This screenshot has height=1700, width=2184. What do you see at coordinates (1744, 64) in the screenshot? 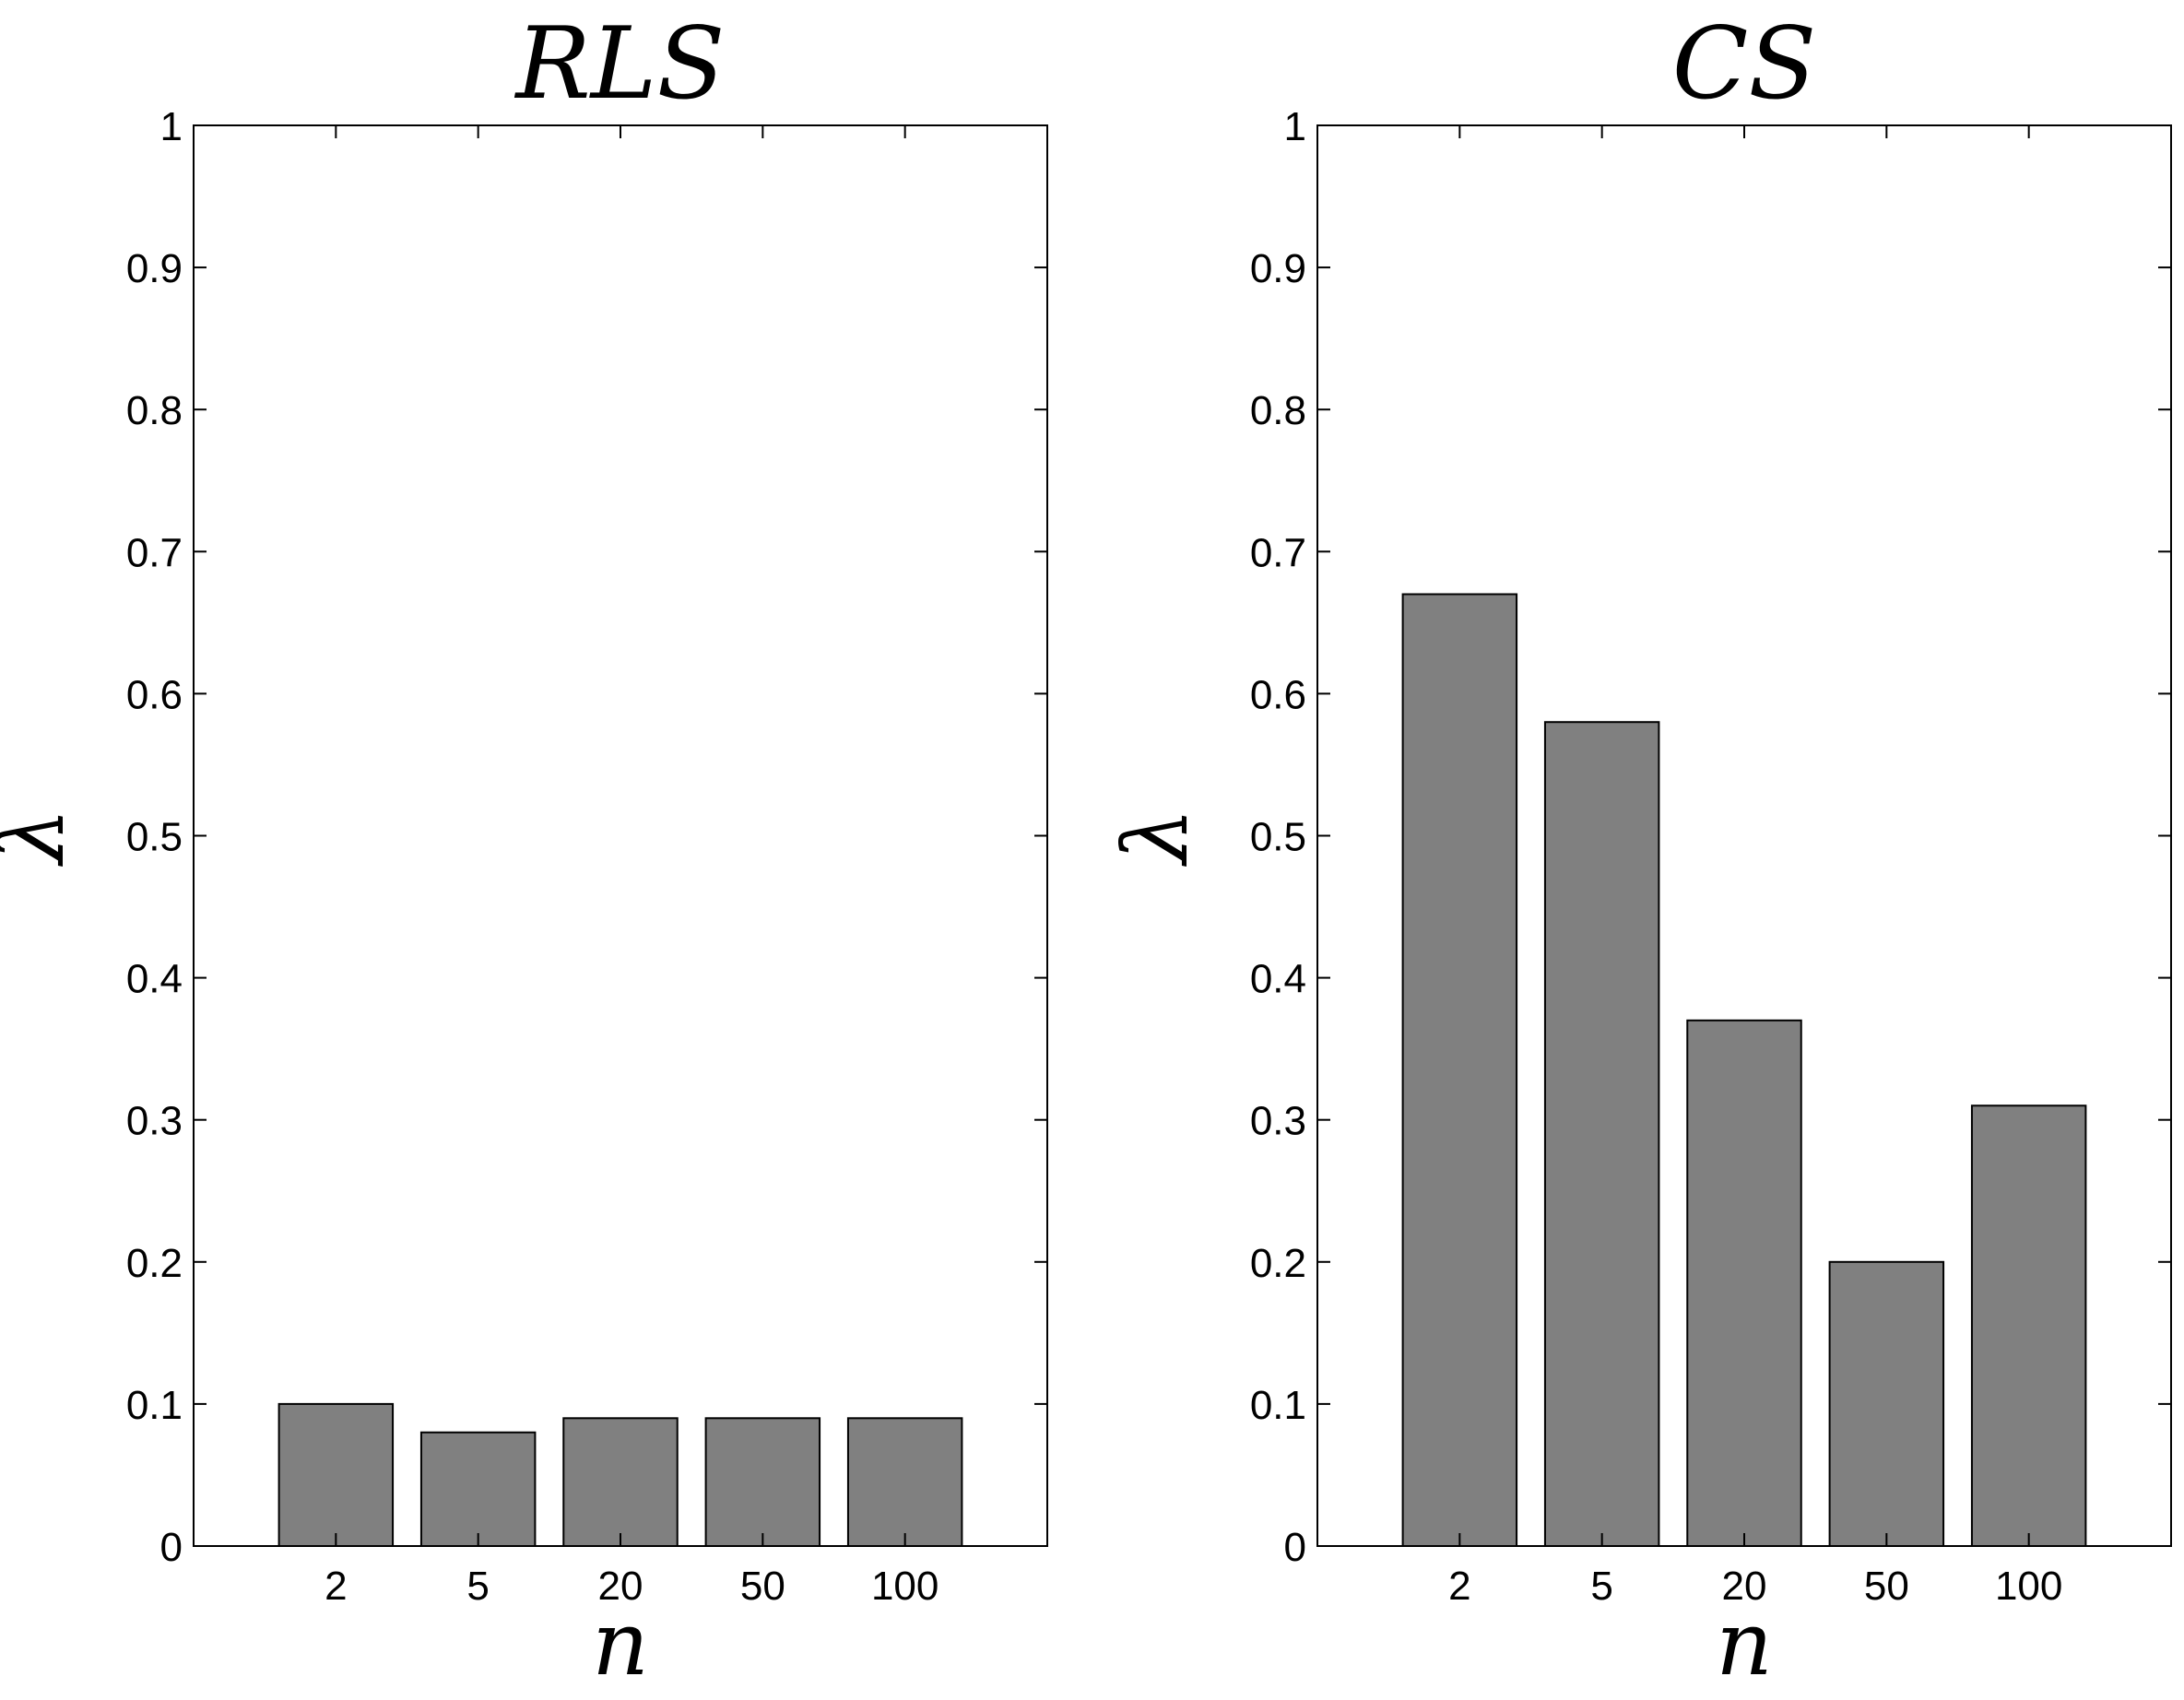
I see `chart-title: CS` at bounding box center [1744, 64].